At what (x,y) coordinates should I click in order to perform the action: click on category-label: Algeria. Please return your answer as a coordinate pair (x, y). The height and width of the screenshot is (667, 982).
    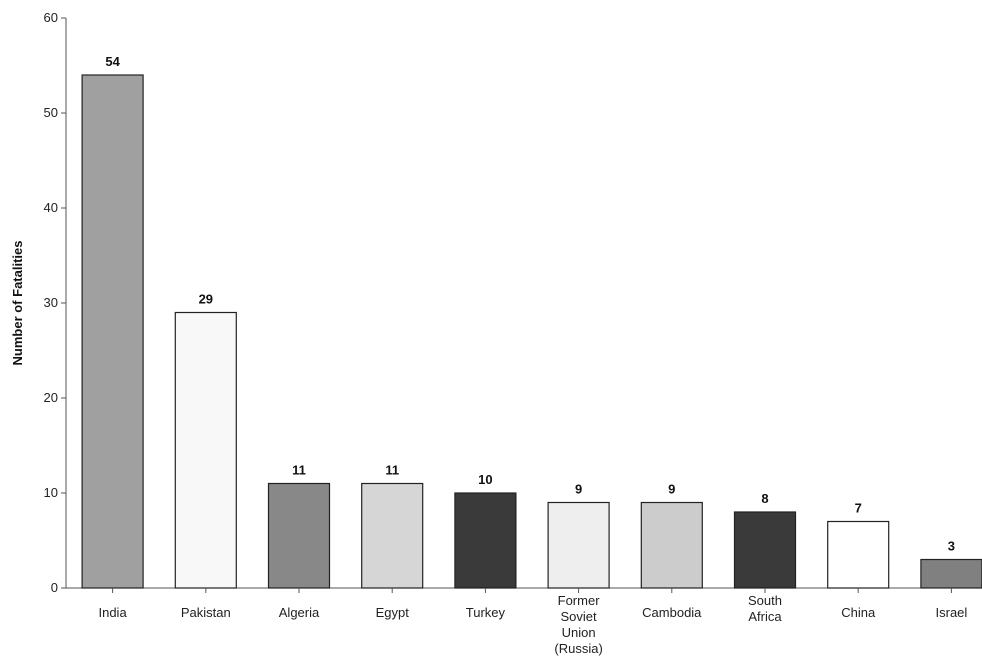
    Looking at the image, I should click on (299, 612).